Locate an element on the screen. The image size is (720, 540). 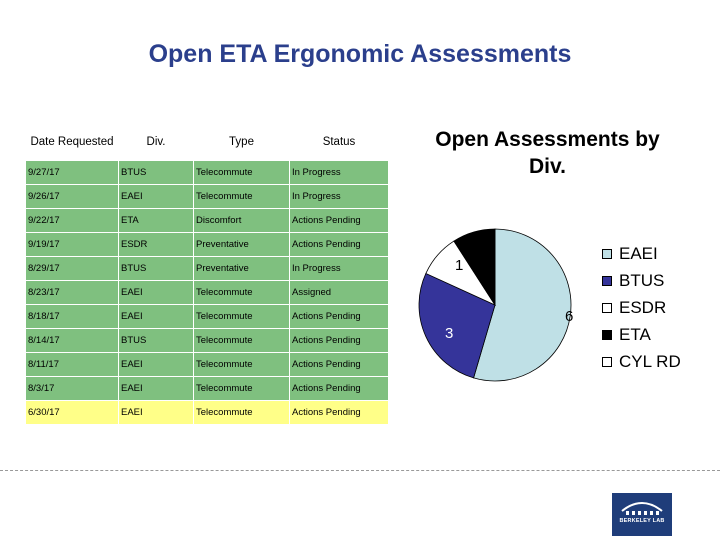
table-row: 8/11/17 EAEI Telecommute Actions Pending is located at coordinates (207, 364).